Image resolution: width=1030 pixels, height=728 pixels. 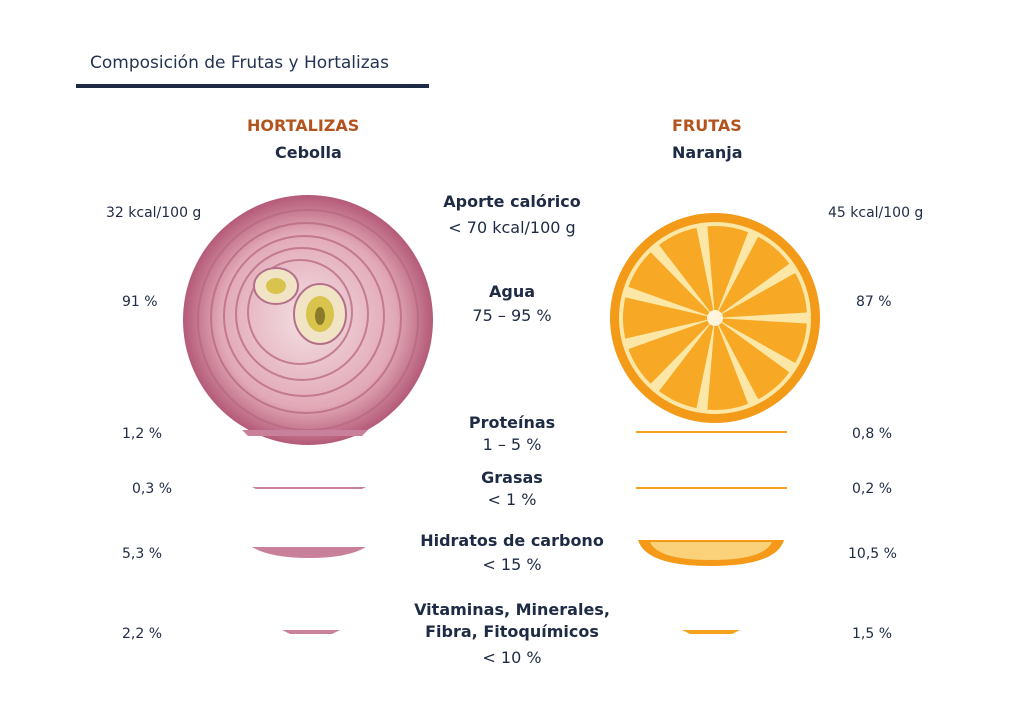 What do you see at coordinates (308, 320) in the screenshot?
I see `onion-slice-image` at bounding box center [308, 320].